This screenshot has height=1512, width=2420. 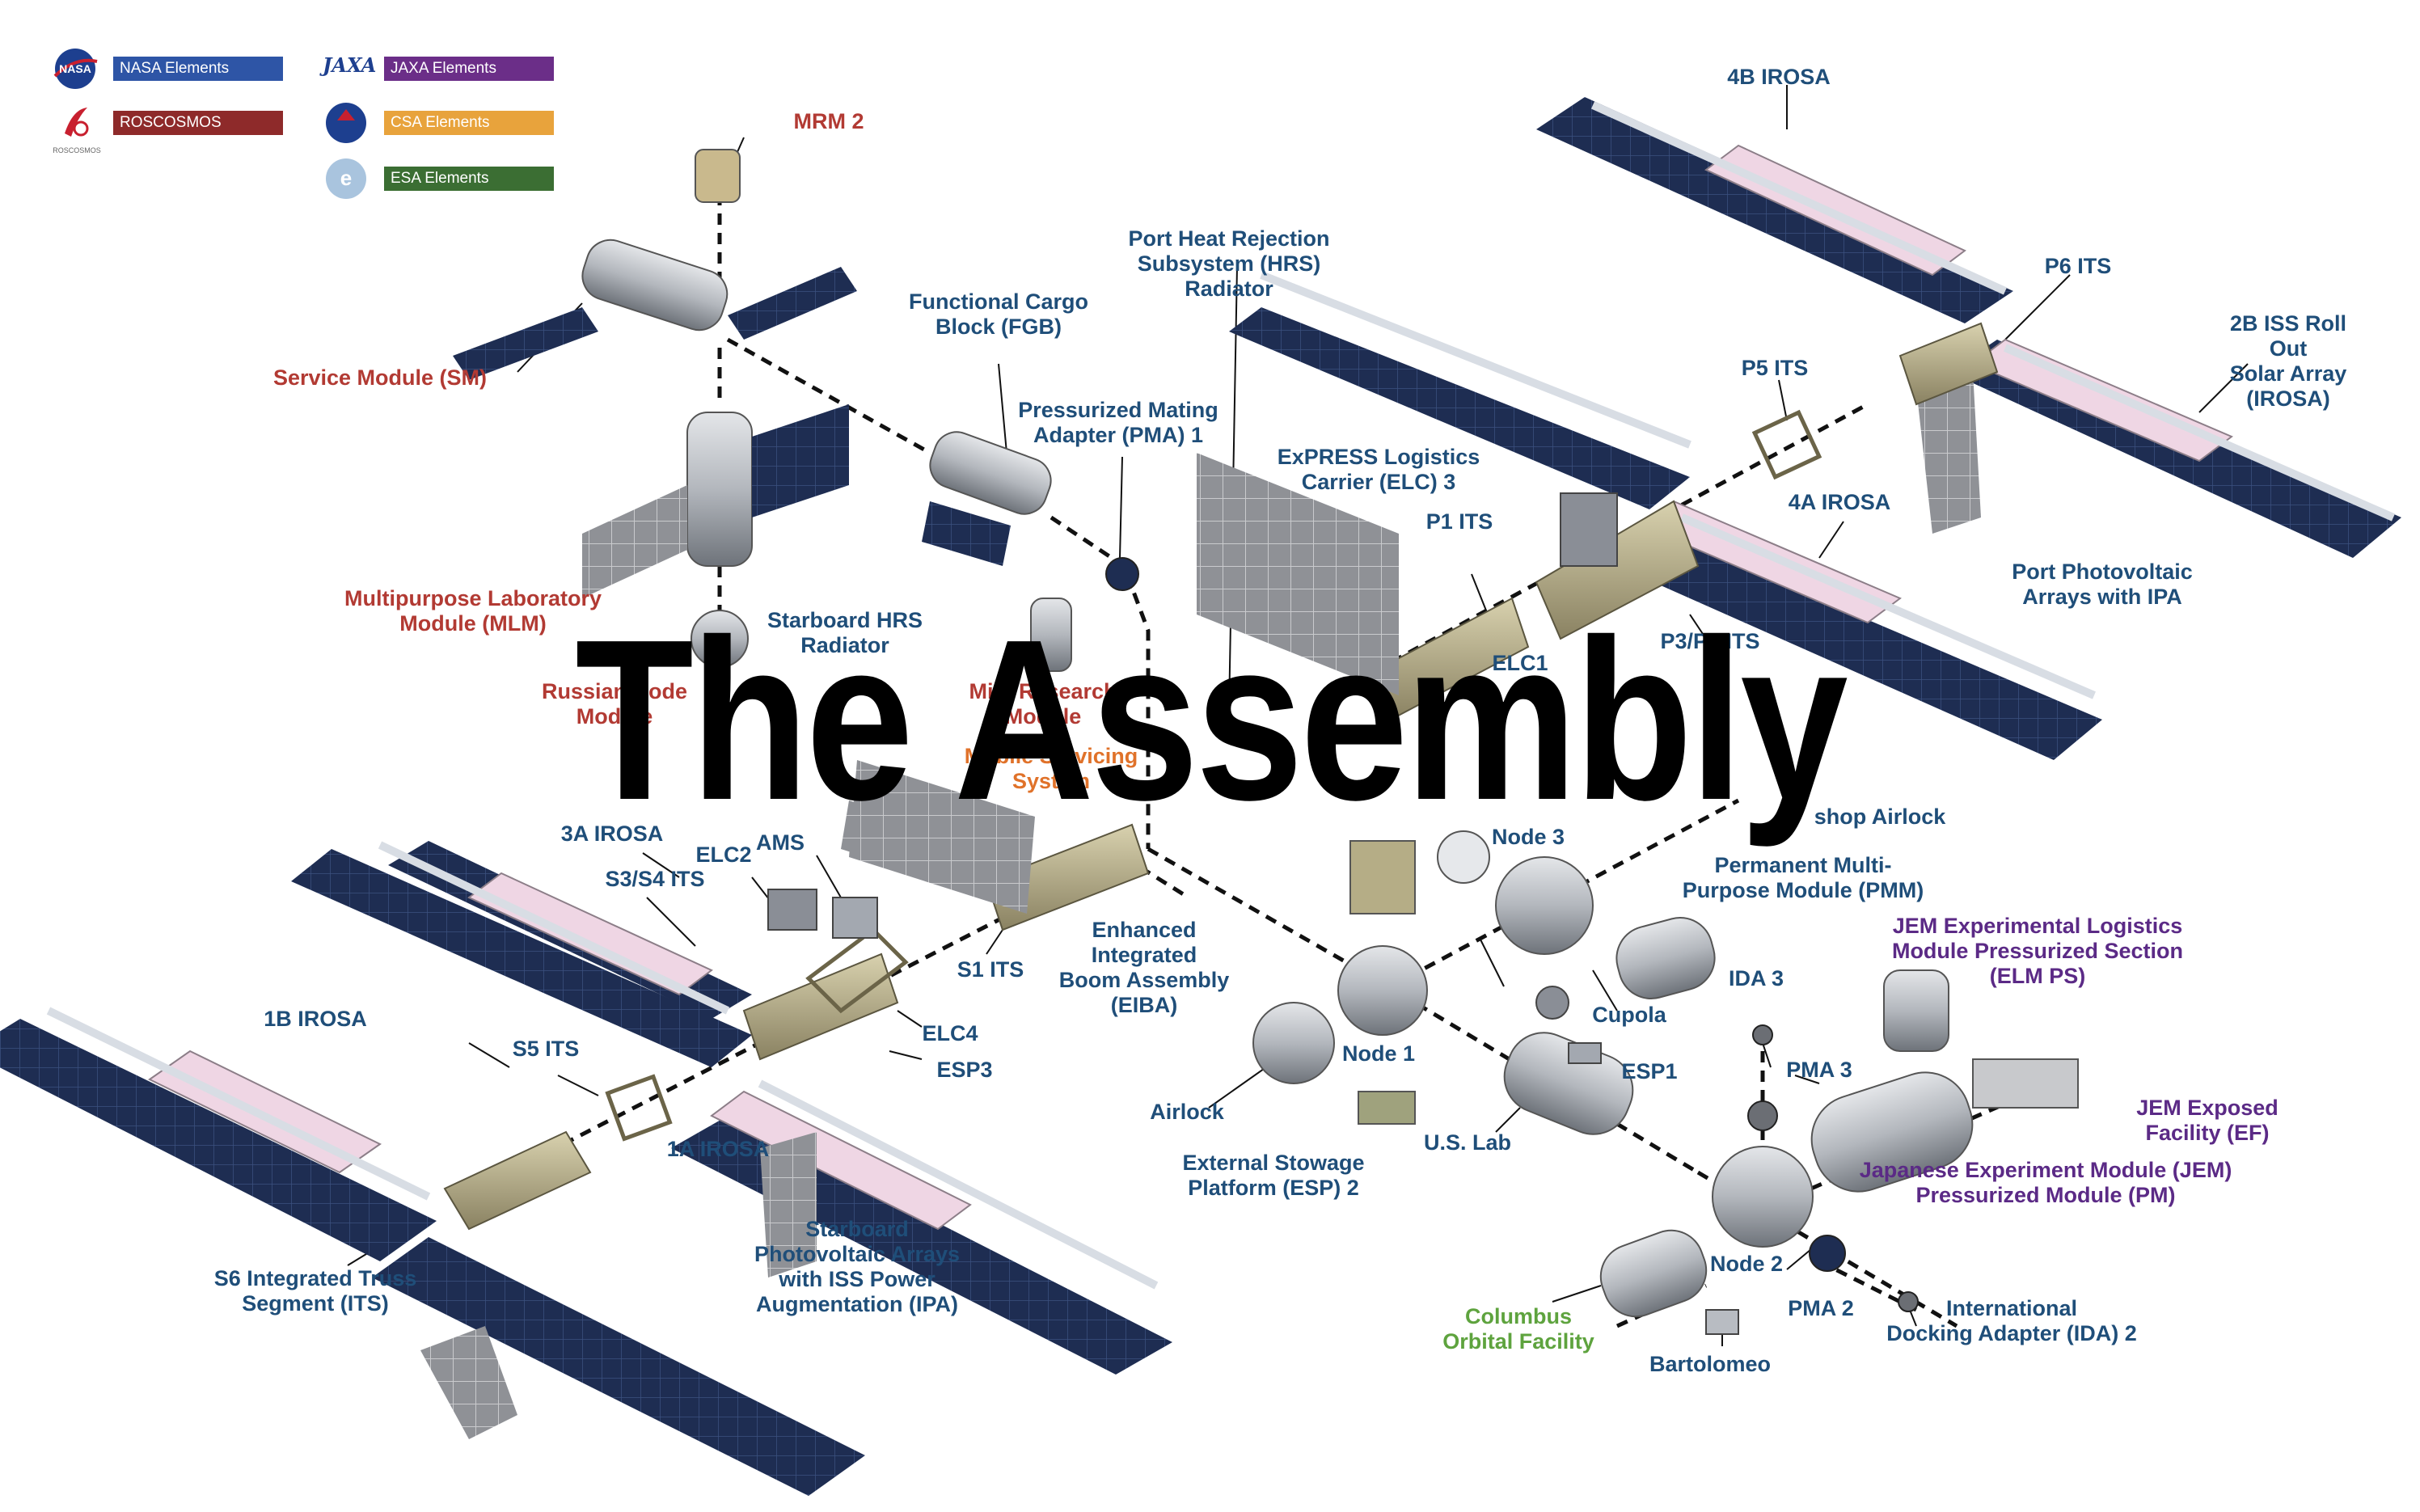 What do you see at coordinates (828, 121) in the screenshot?
I see `label-mrm2: MRM 2` at bounding box center [828, 121].